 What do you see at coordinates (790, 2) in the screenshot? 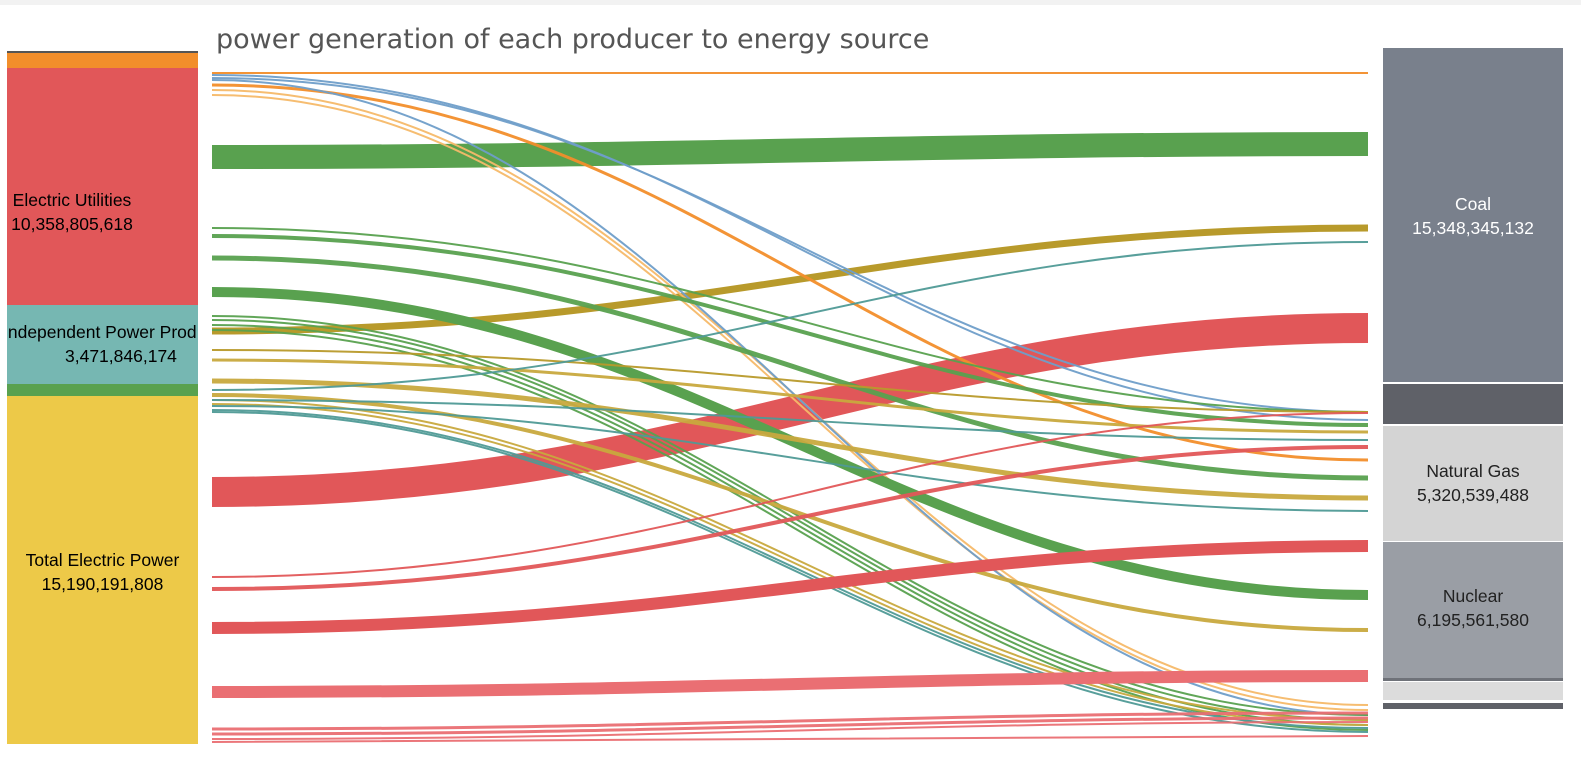
I see `top-border` at bounding box center [790, 2].